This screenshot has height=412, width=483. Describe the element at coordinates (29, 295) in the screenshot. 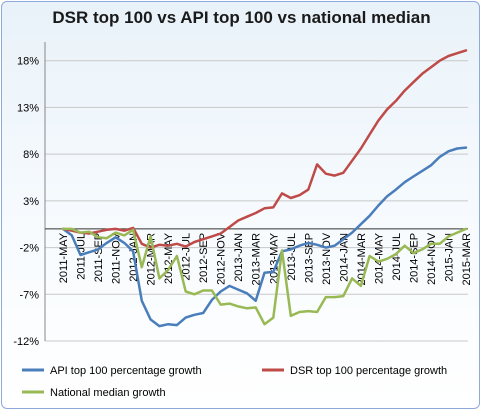

I see `y-tick-label: -7%` at that location.